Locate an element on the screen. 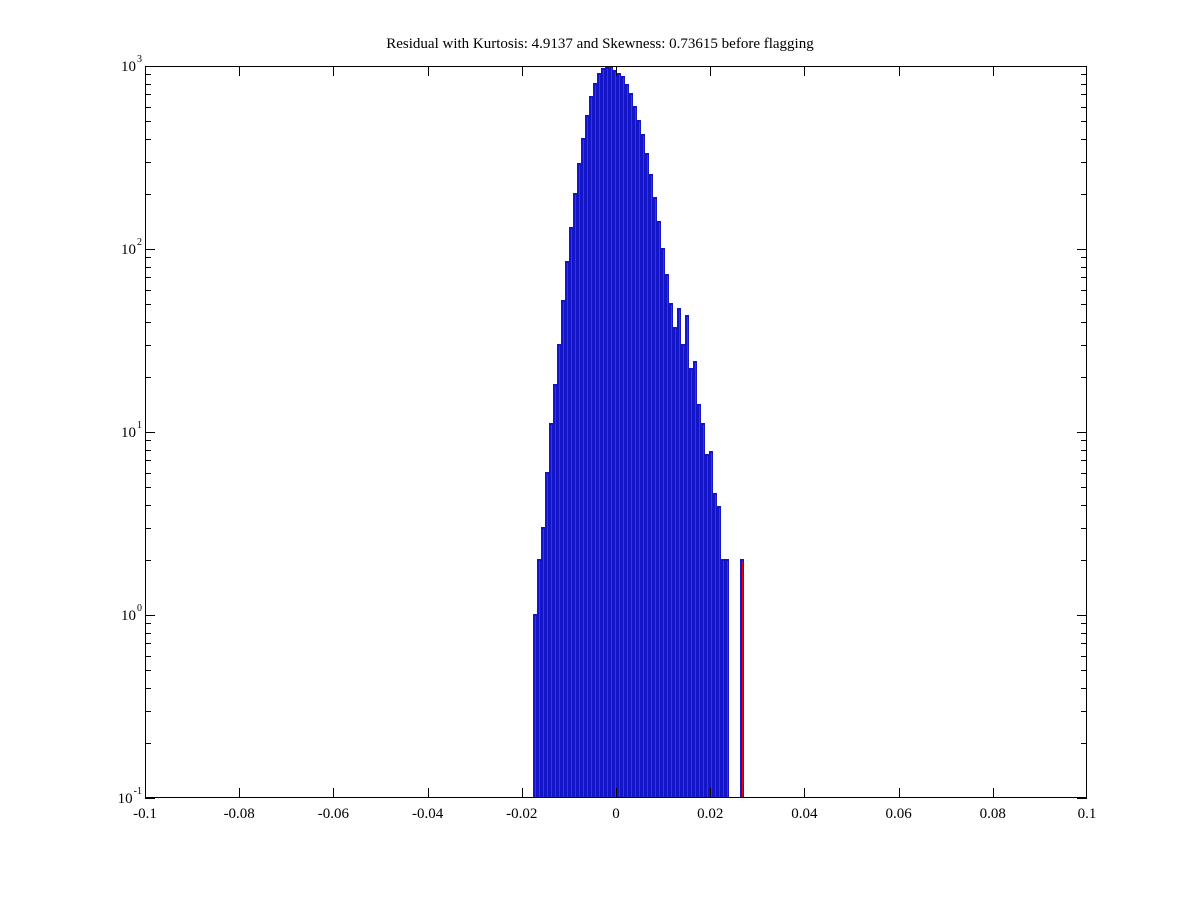 This screenshot has height=900, width=1200. y-tick-label: 10³ is located at coordinates (131, 65).